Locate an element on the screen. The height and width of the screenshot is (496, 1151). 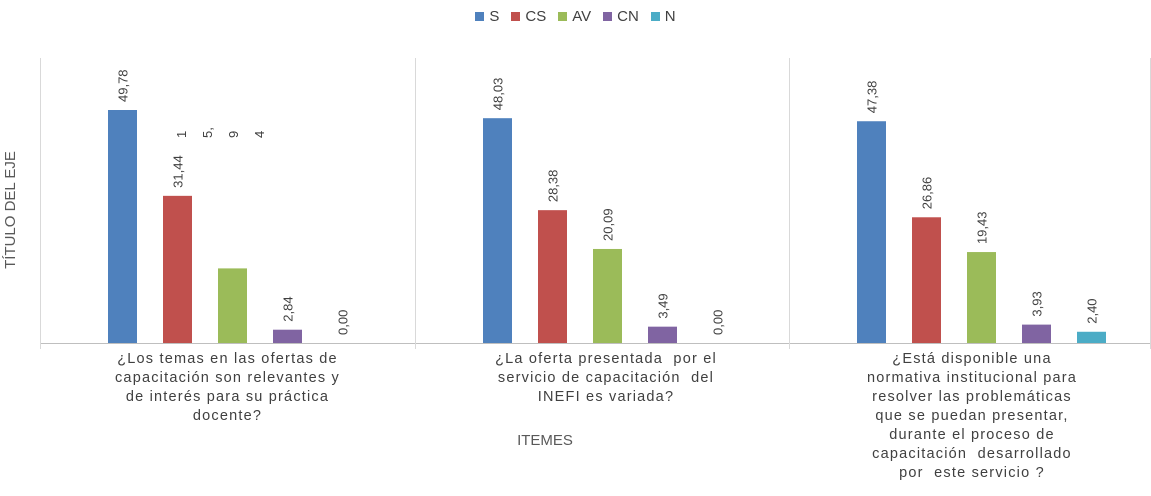
legend-swatch-cs is located at coordinates (516, 16).